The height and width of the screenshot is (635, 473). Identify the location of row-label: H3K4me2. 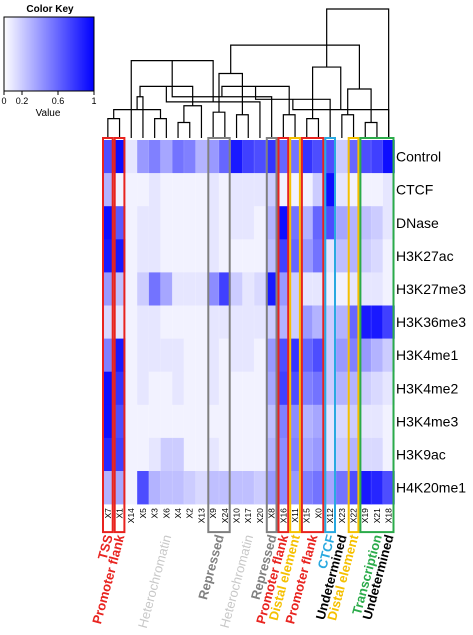
(427, 388).